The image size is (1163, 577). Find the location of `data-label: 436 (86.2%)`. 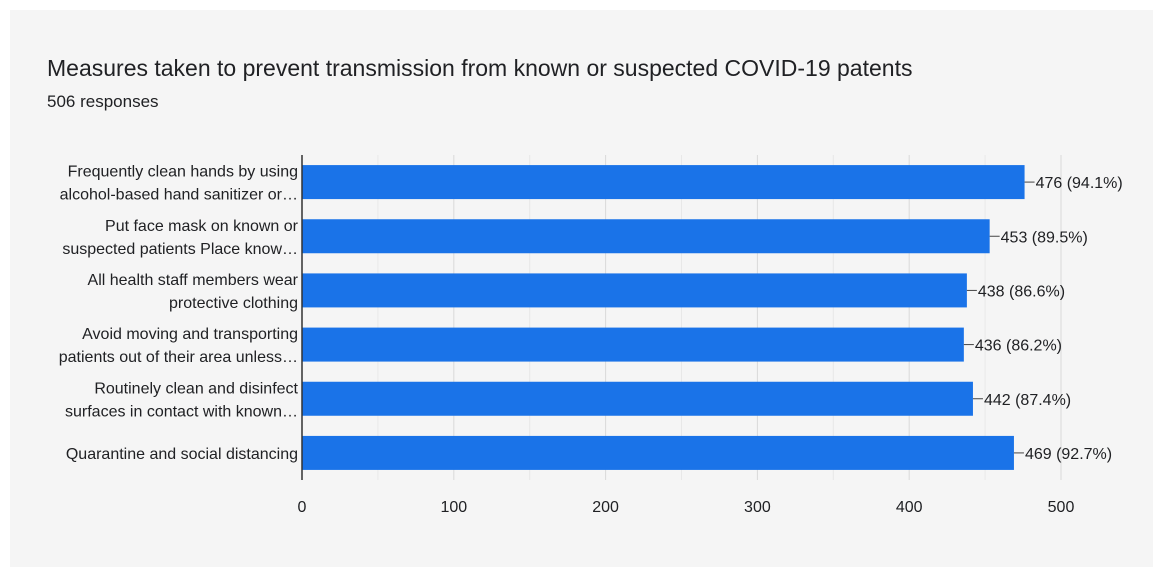

data-label: 436 (86.2%) is located at coordinates (1018, 346).